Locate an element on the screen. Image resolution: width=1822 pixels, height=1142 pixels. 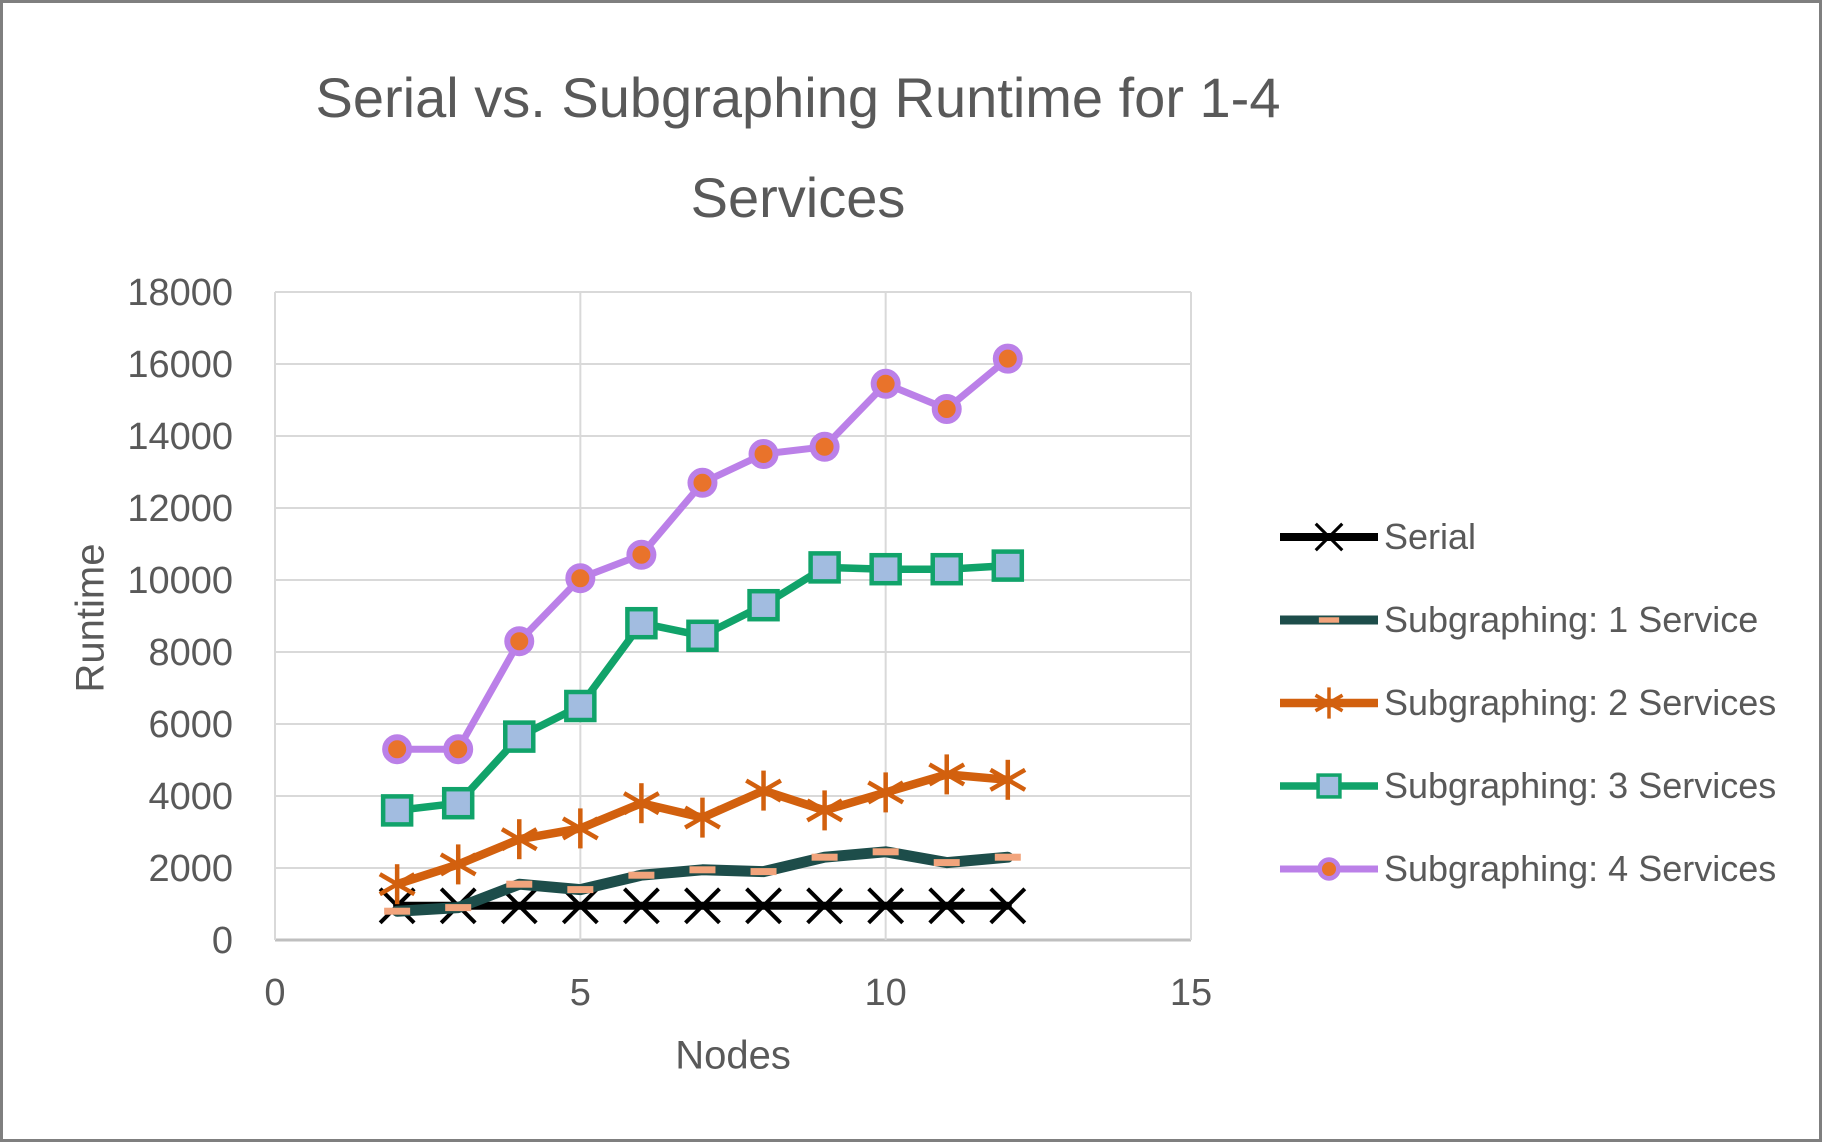
y-tick-label: 14000 is located at coordinates (180, 437).